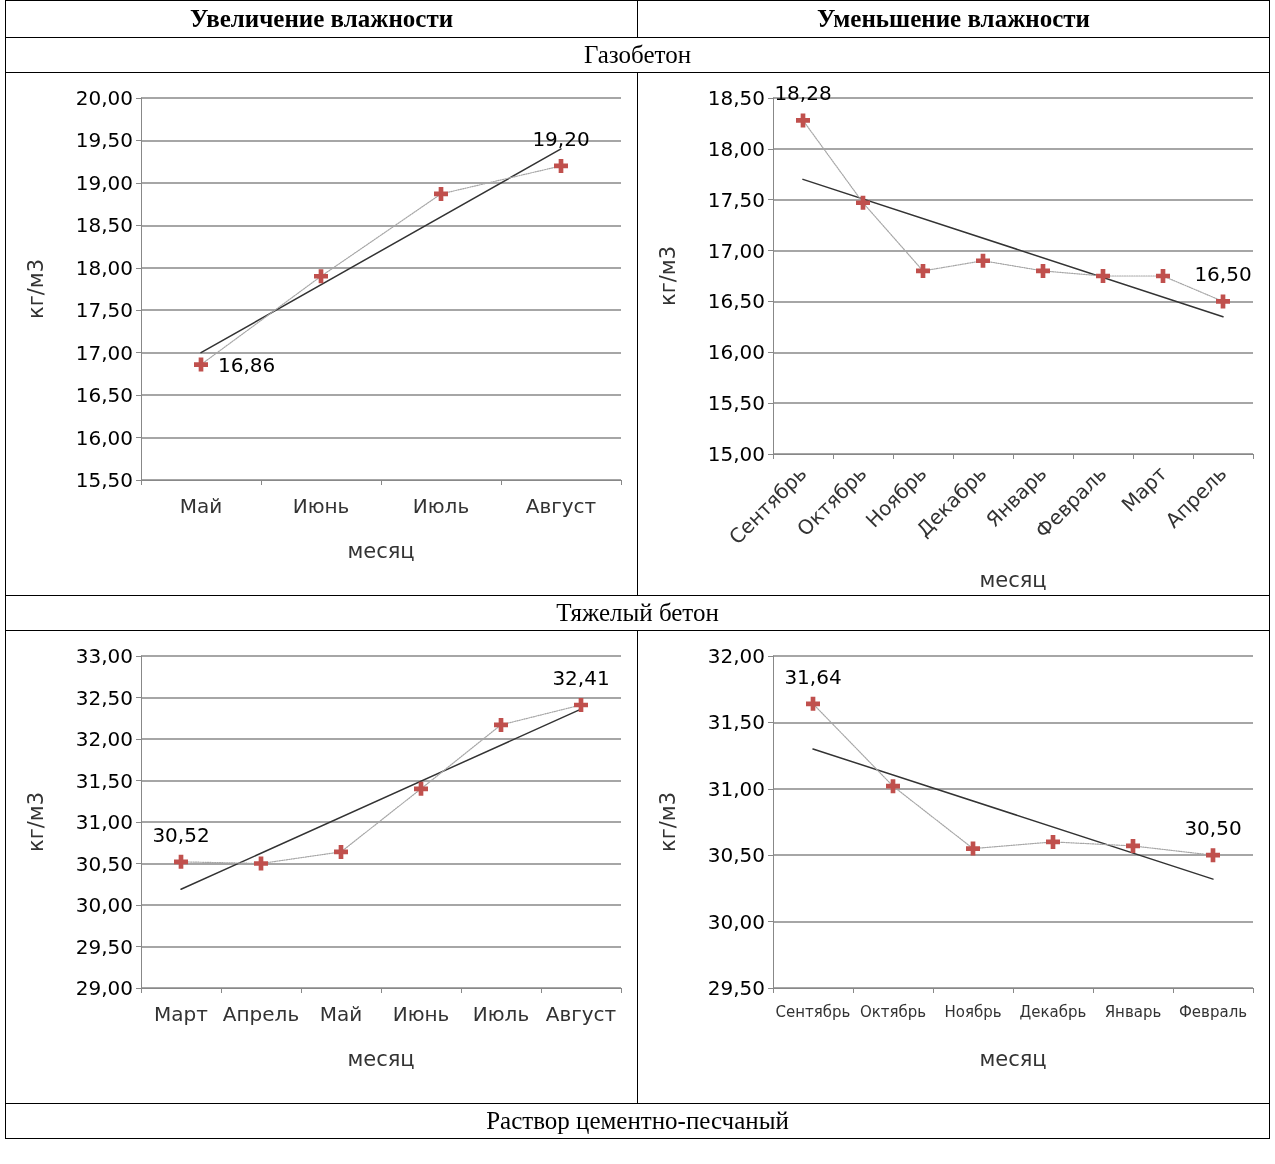 The height and width of the screenshot is (1164, 1275). Describe the element at coordinates (637, 1121) in the screenshot. I see `text: Раствор цементно-песчаный` at that location.